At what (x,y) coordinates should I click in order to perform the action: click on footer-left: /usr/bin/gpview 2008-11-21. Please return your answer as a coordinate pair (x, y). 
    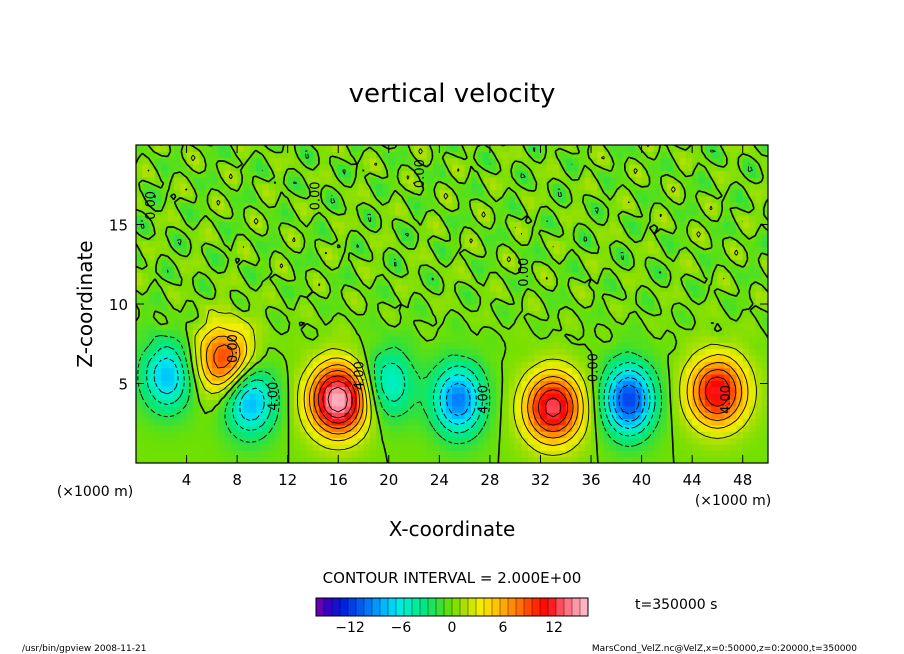
    Looking at the image, I should click on (84, 649).